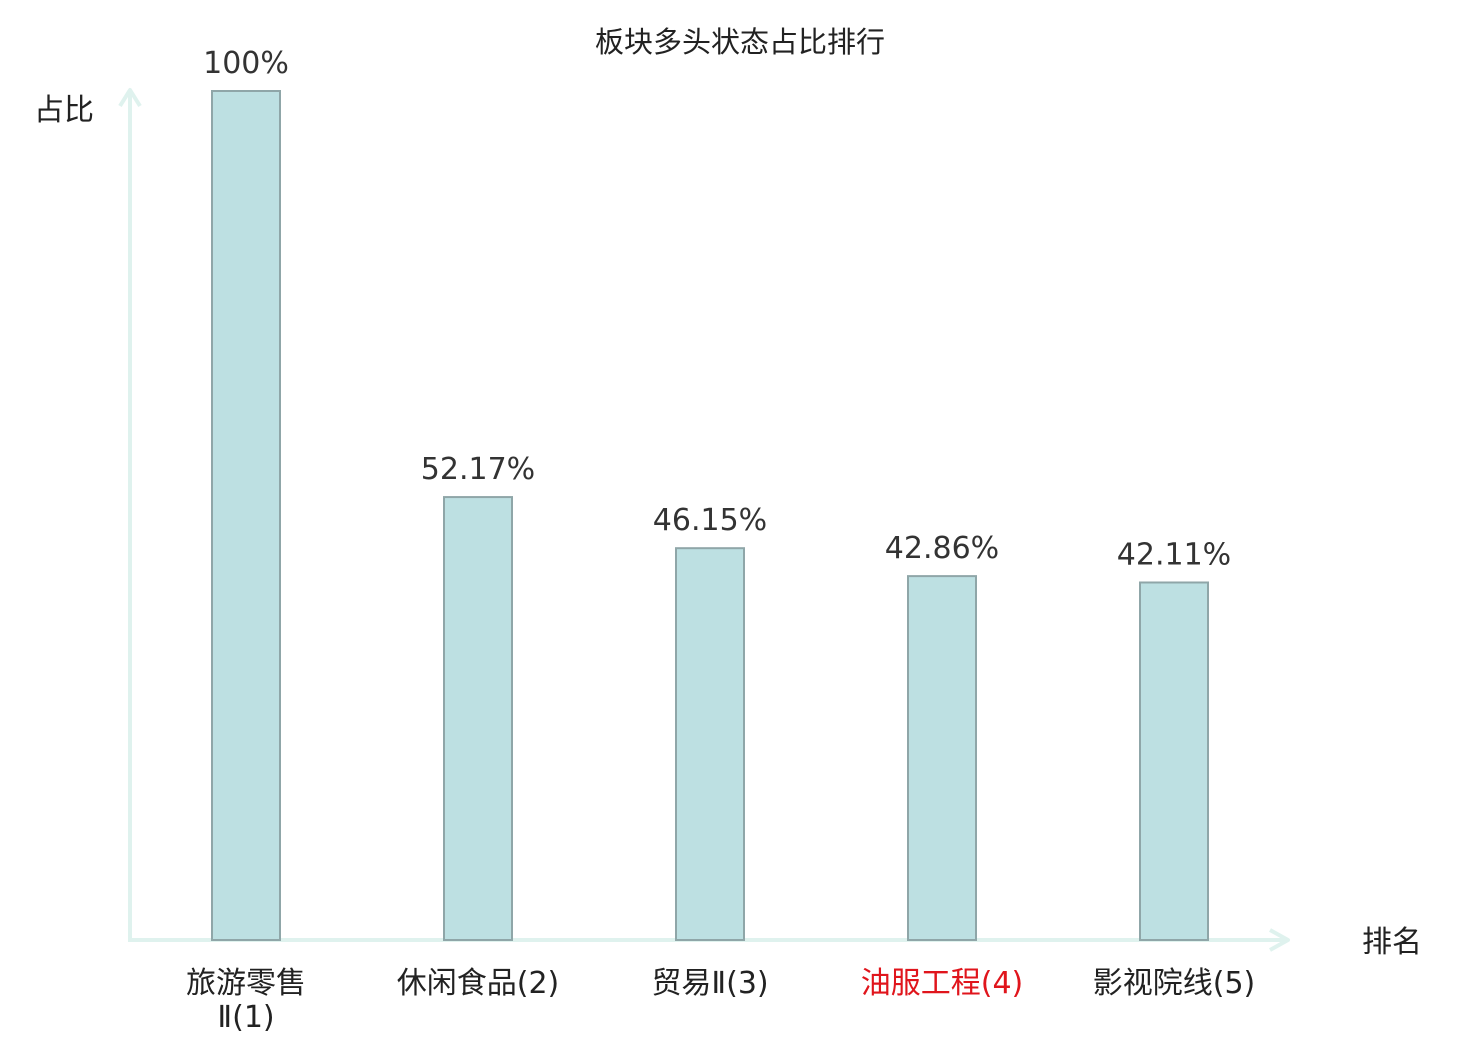 The height and width of the screenshot is (1040, 1480). I want to click on chart-title: 板块多头状态占比排行, so click(740, 42).